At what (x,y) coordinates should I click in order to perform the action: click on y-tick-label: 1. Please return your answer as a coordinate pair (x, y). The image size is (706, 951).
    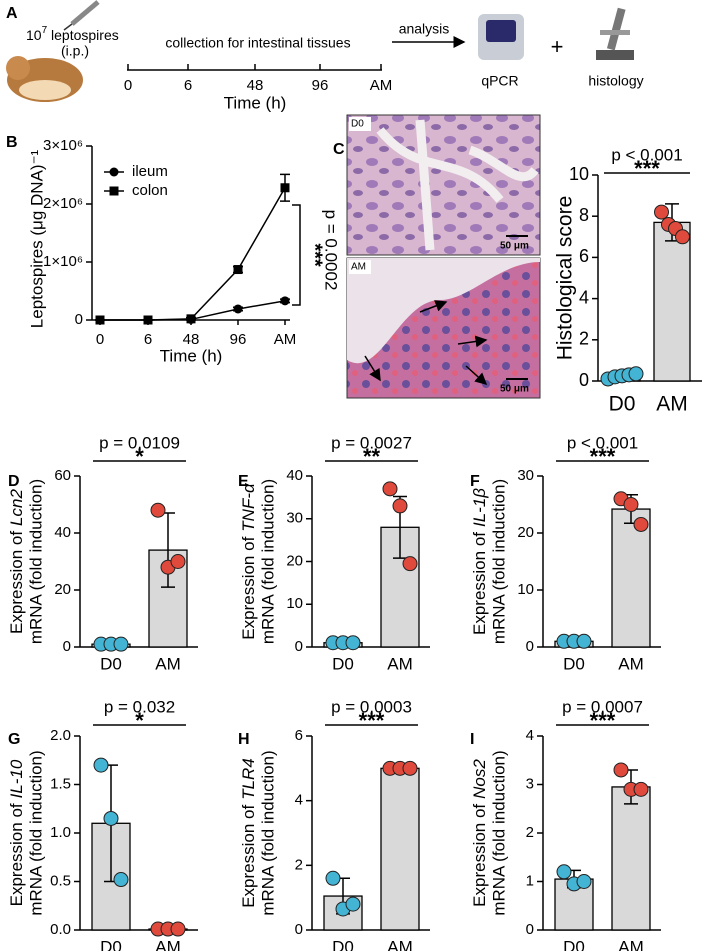
    Looking at the image, I should click on (530, 880).